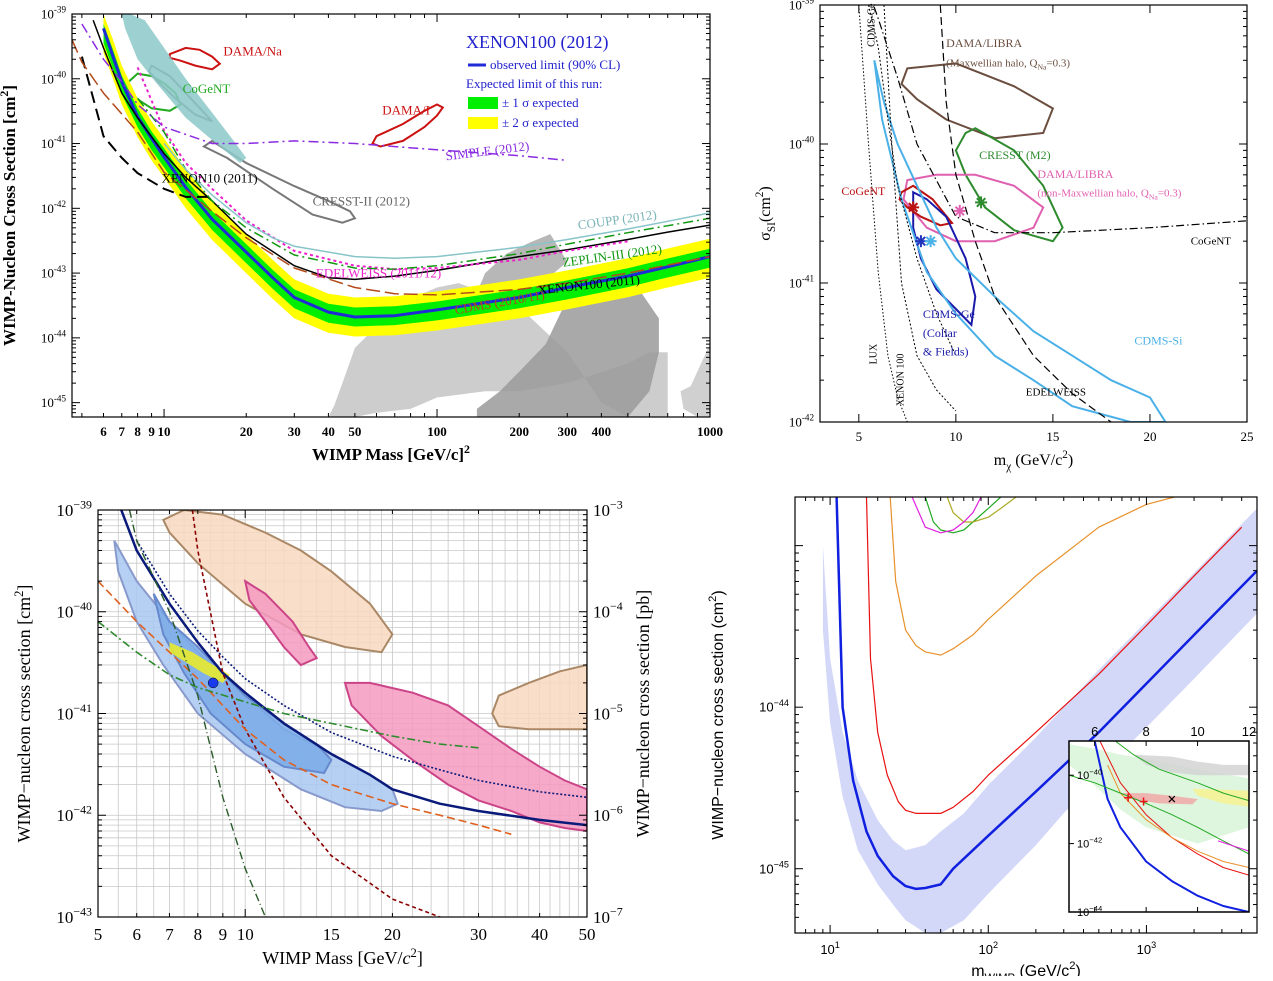  I want to click on annotation-label: LUX, so click(873, 353).